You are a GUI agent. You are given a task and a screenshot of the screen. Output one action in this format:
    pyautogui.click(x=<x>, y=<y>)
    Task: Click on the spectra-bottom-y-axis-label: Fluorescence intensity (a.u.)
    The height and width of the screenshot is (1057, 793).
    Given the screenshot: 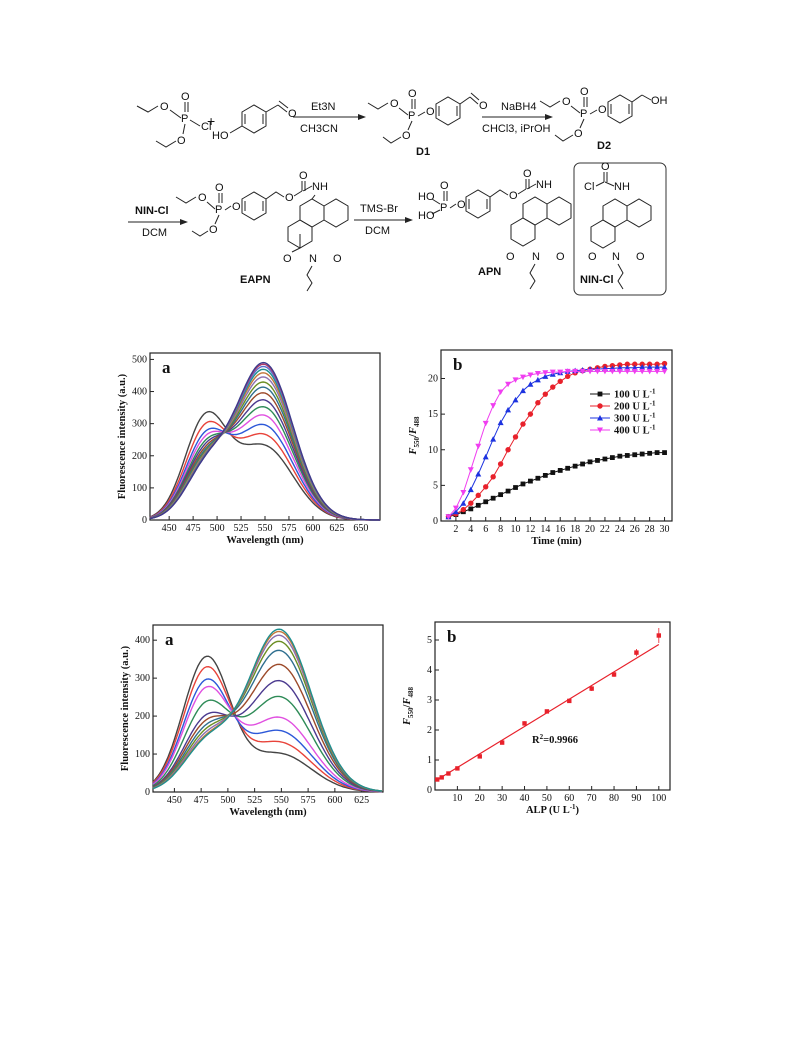 What is the action you would take?
    pyautogui.click(x=125, y=708)
    